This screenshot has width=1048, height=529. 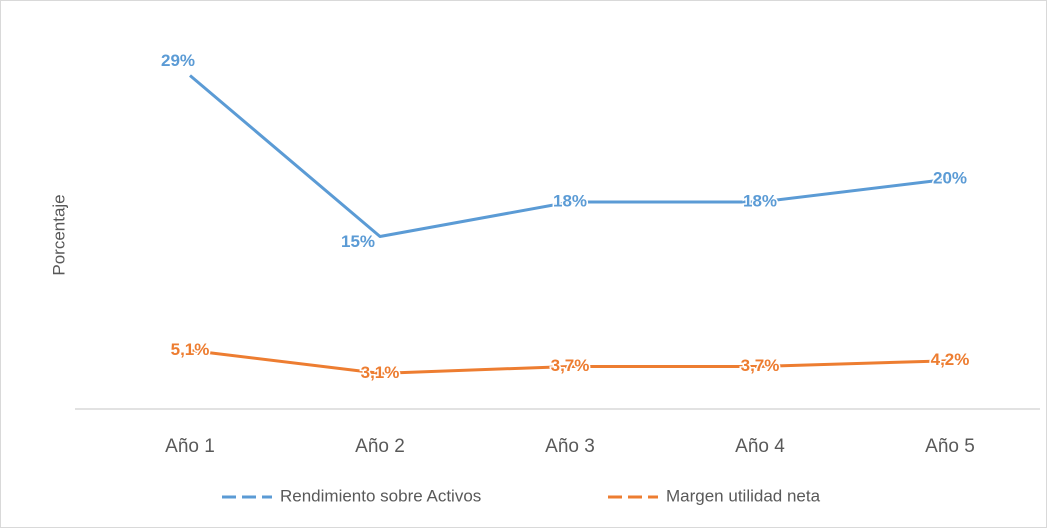 I want to click on data-label: 5,1%, so click(x=190, y=349).